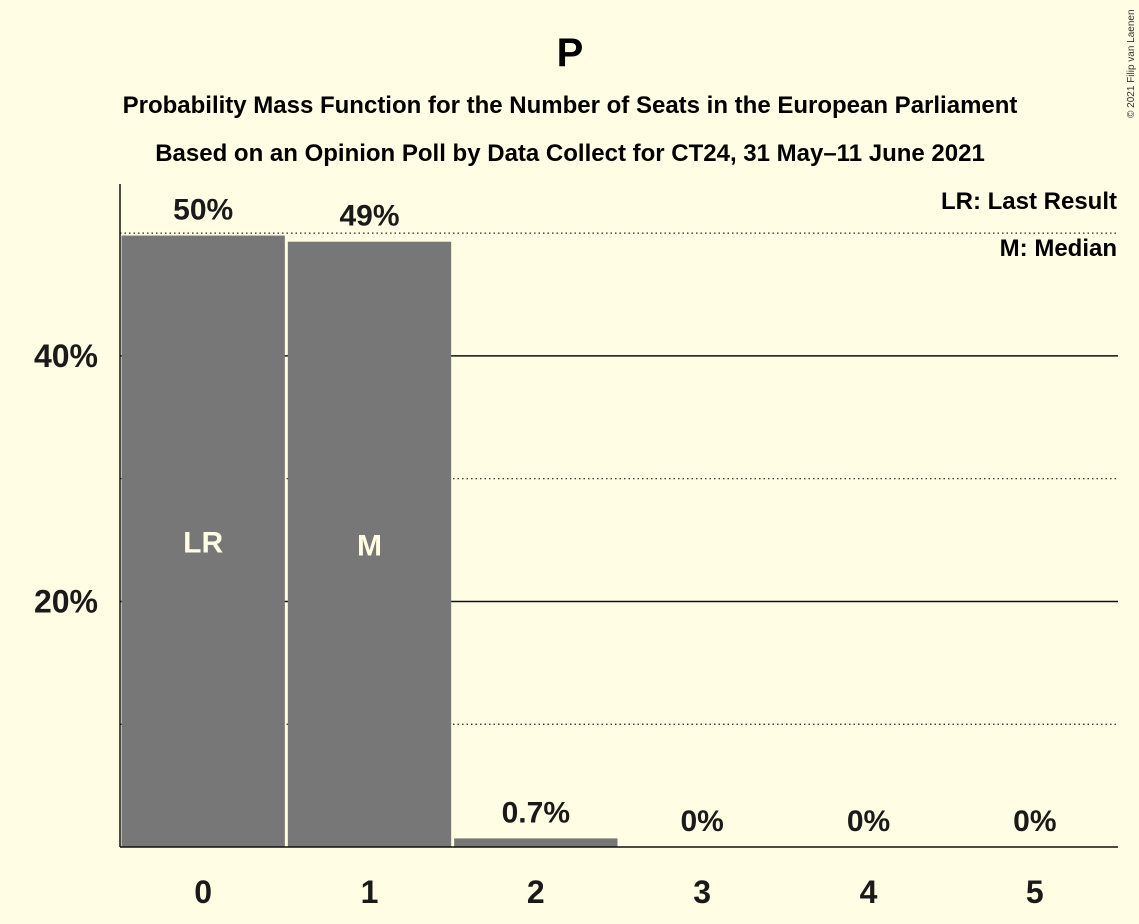  What do you see at coordinates (536, 892) in the screenshot?
I see `x-tick-2: 2` at bounding box center [536, 892].